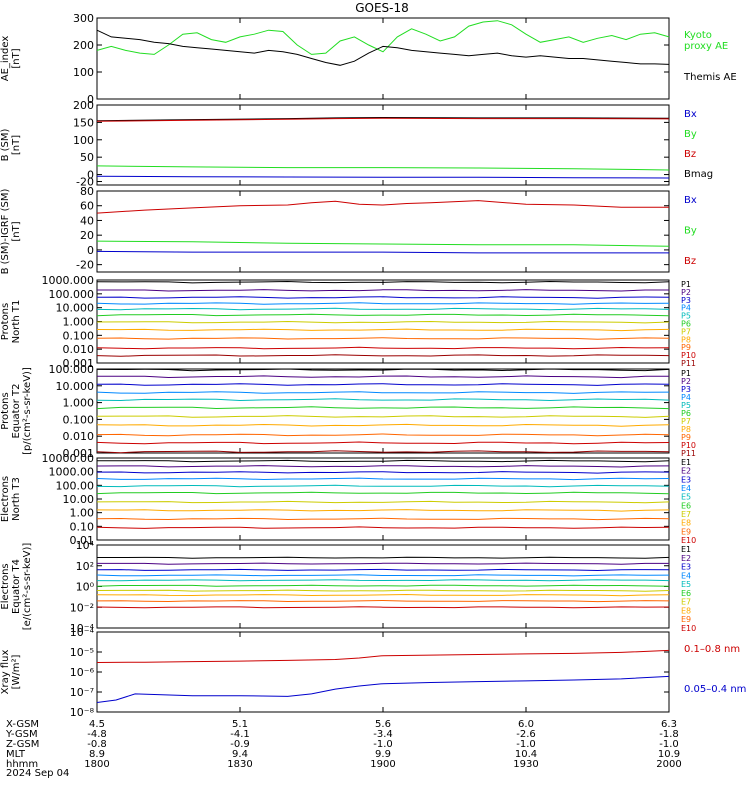 This screenshot has width=750, height=800. I want to click on footer-value: 9.4, so click(240, 754).